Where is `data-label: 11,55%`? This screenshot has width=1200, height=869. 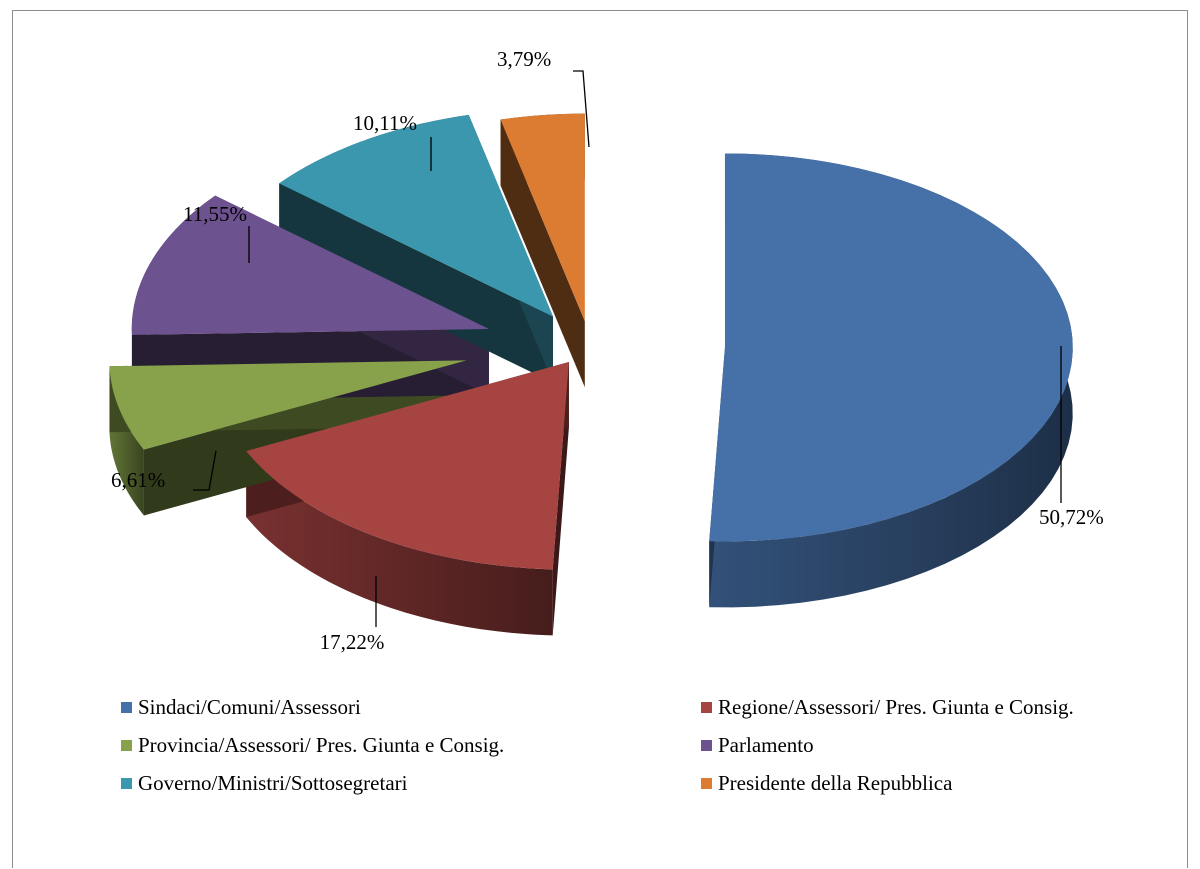 data-label: 11,55% is located at coordinates (215, 214).